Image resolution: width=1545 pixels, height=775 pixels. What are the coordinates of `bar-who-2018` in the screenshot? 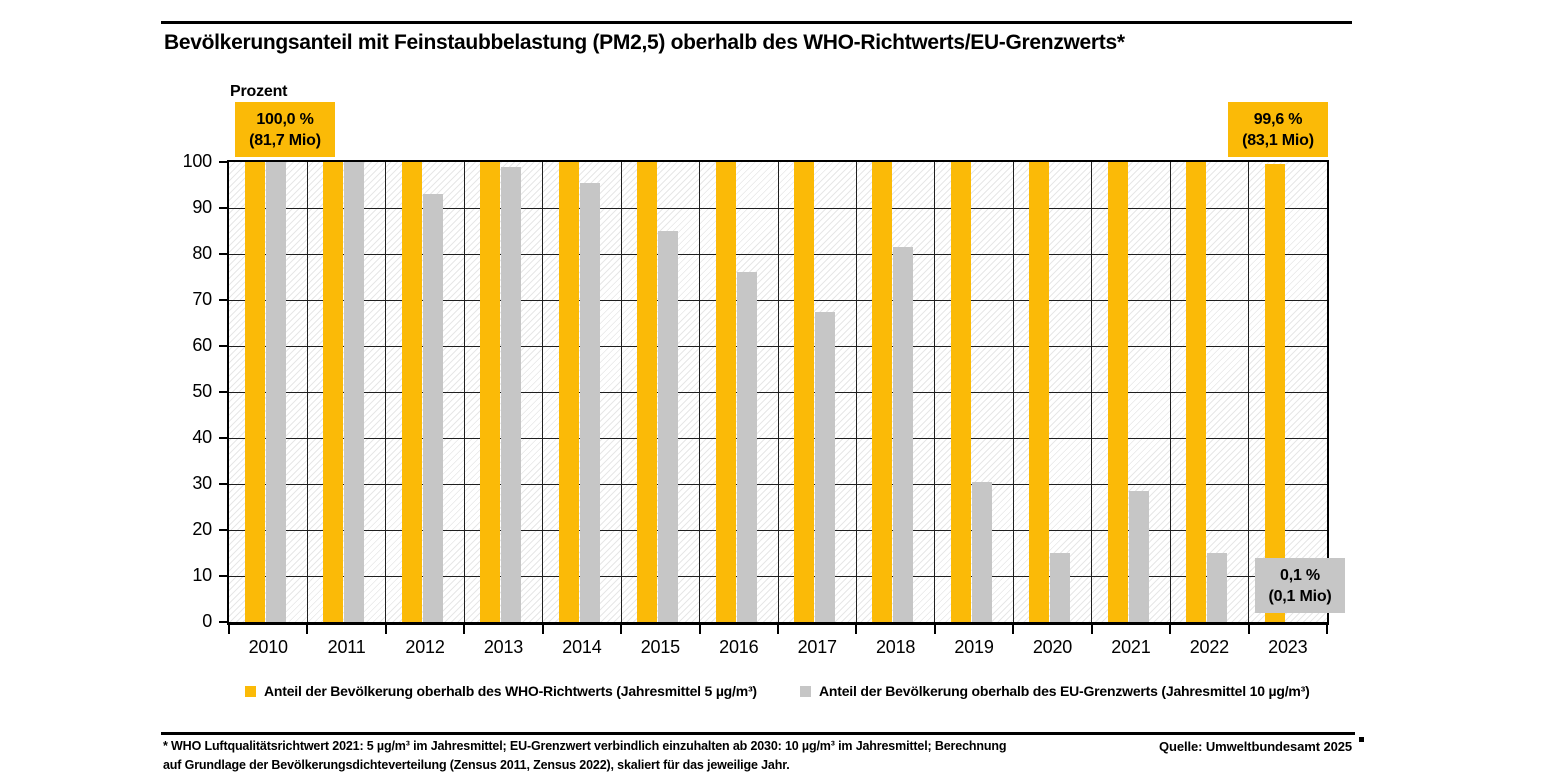 It's located at (882, 392).